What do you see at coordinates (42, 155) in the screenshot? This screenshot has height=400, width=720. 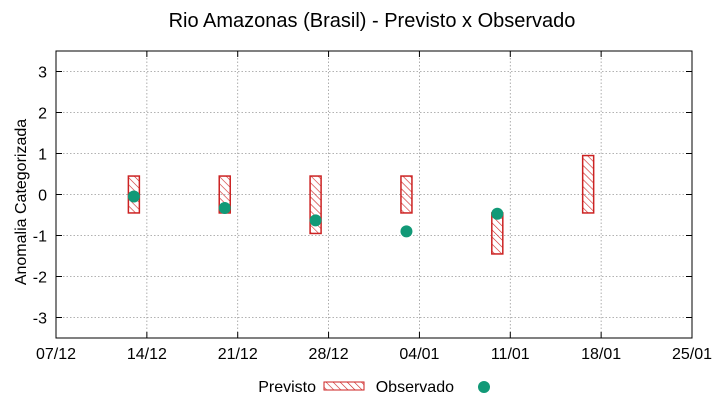 I see `y-tick-label: 1` at bounding box center [42, 155].